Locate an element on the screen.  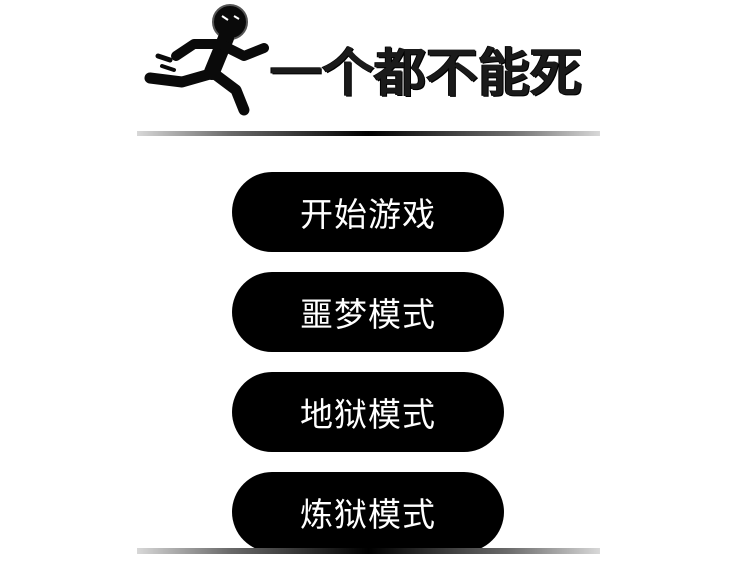
hell-mode-button: 地狱模式 is located at coordinates (368, 412).